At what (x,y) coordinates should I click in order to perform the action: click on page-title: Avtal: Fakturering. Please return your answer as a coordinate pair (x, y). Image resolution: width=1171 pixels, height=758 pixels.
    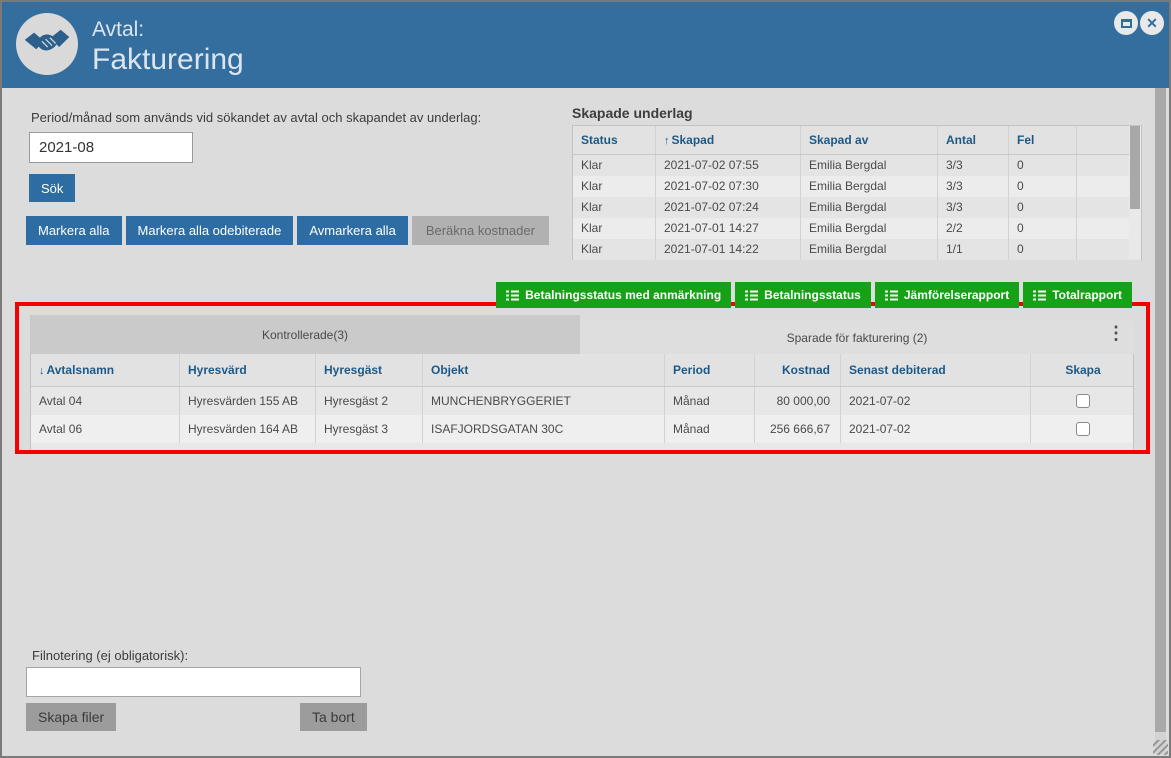
    Looking at the image, I should click on (168, 47).